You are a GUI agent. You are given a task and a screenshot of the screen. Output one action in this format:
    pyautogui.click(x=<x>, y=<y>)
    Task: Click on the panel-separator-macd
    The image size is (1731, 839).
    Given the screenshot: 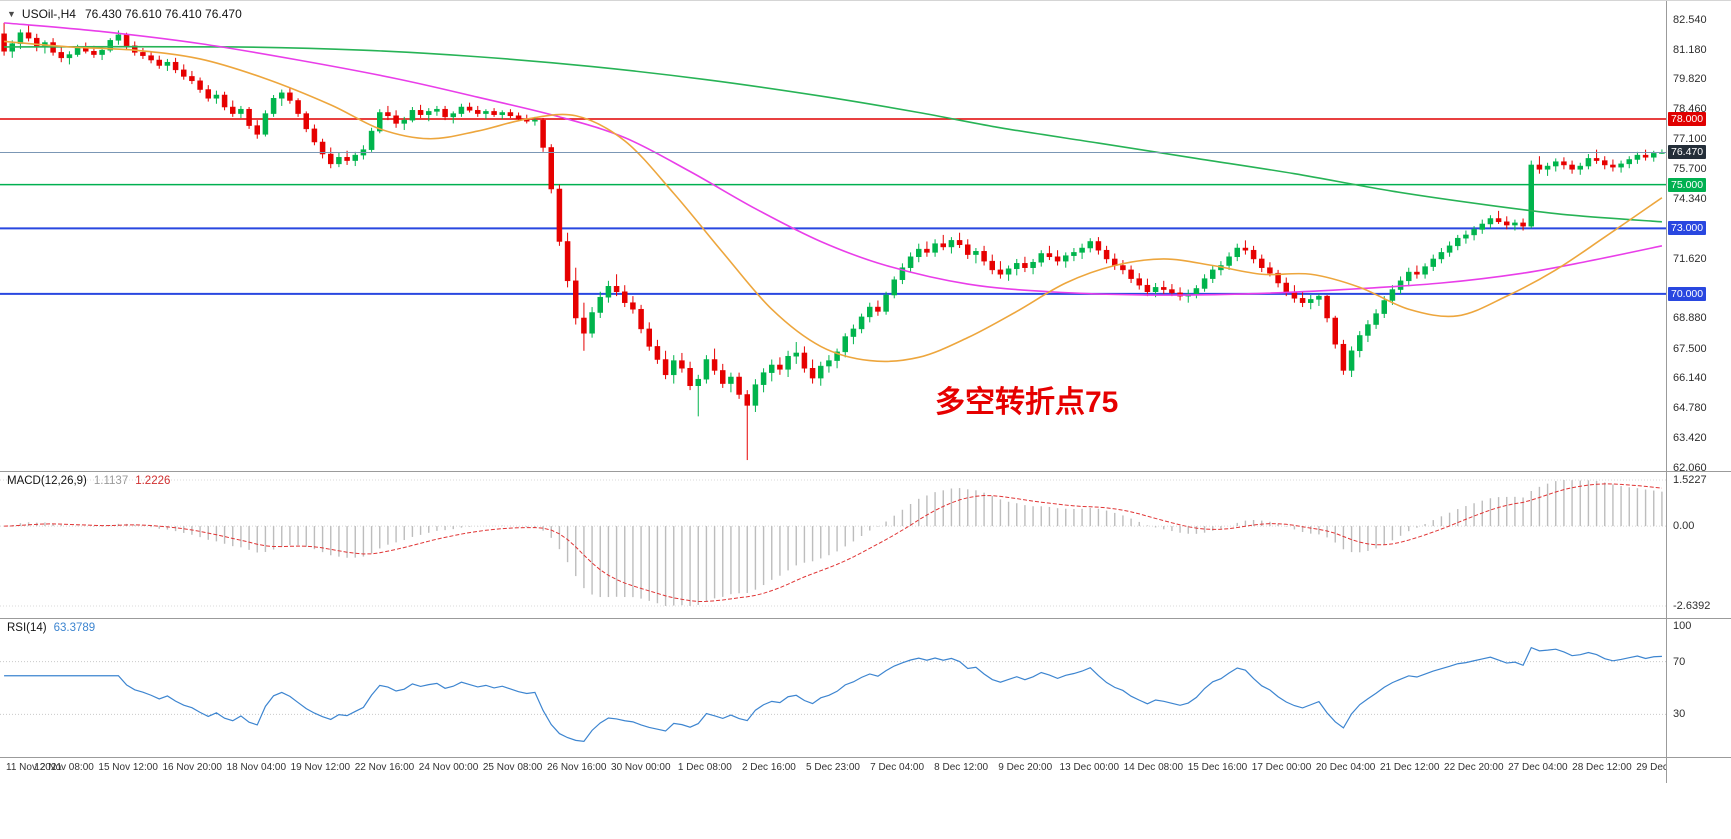 What is the action you would take?
    pyautogui.click(x=865, y=471)
    